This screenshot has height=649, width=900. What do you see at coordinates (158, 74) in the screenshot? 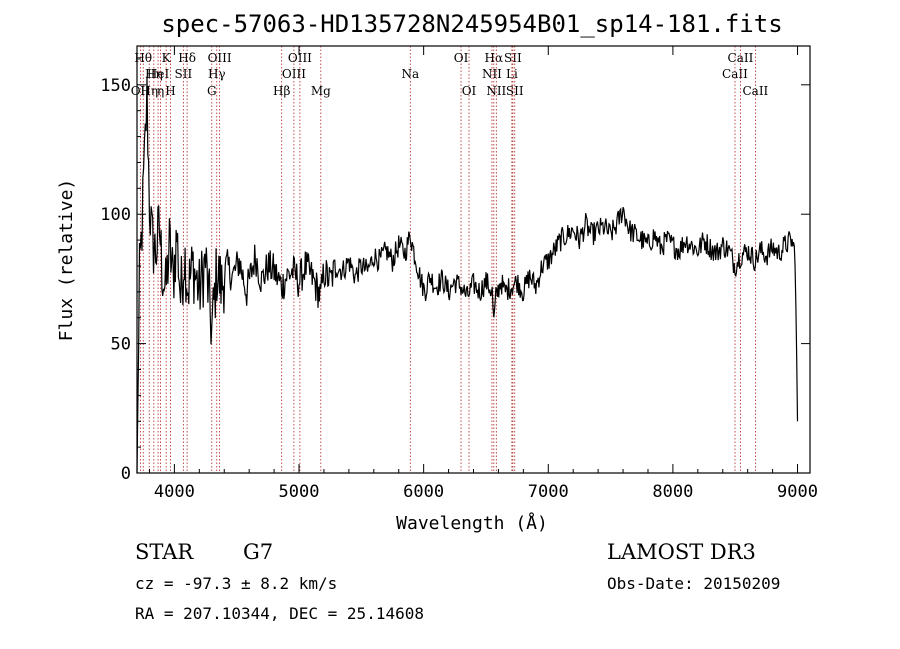
I see `line-label-4: HeI` at bounding box center [158, 74].